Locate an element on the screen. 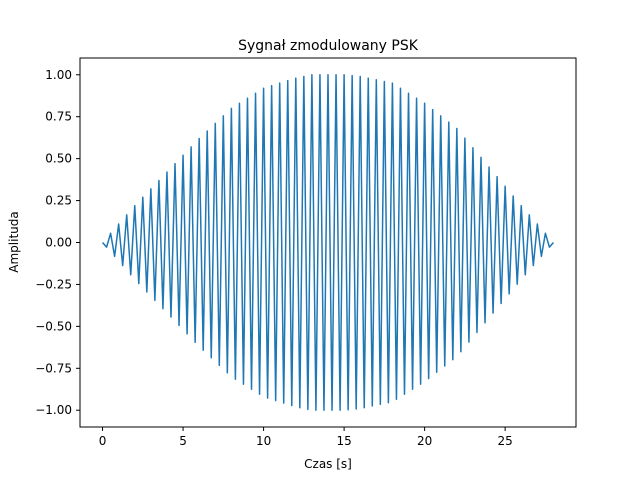 The image size is (640, 480). y-tick-label: 0.25 is located at coordinates (58, 201).